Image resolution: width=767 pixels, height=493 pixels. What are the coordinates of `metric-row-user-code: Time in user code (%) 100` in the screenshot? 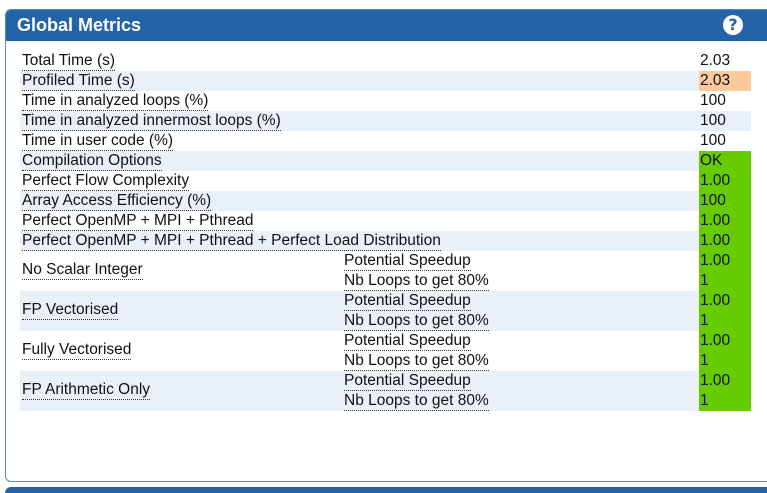 It's located at (385, 141).